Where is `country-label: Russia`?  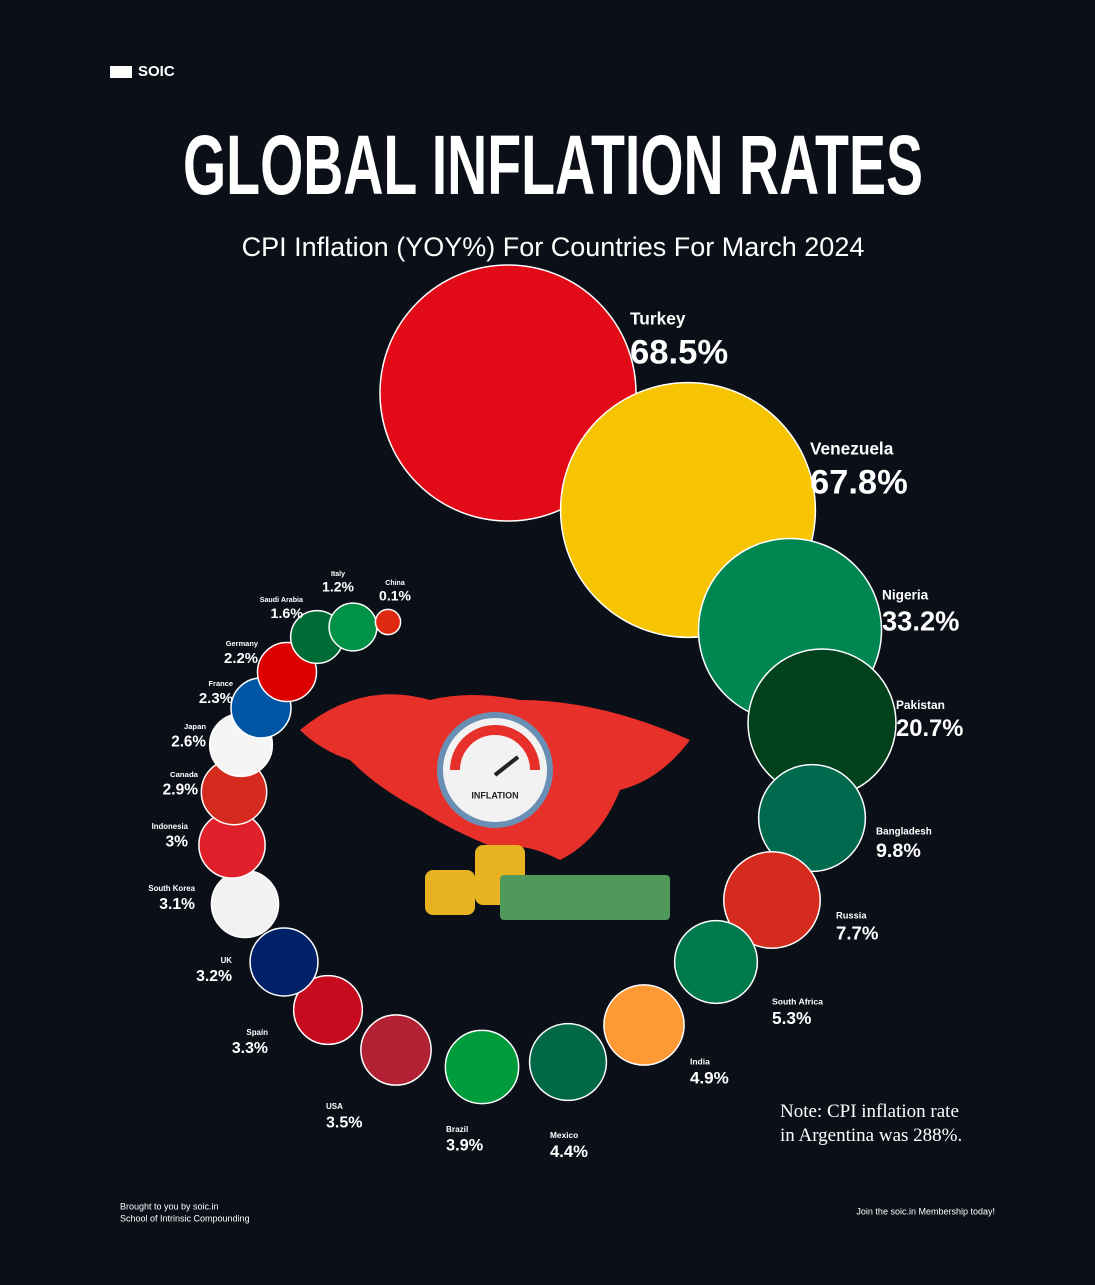 country-label: Russia is located at coordinates (851, 915).